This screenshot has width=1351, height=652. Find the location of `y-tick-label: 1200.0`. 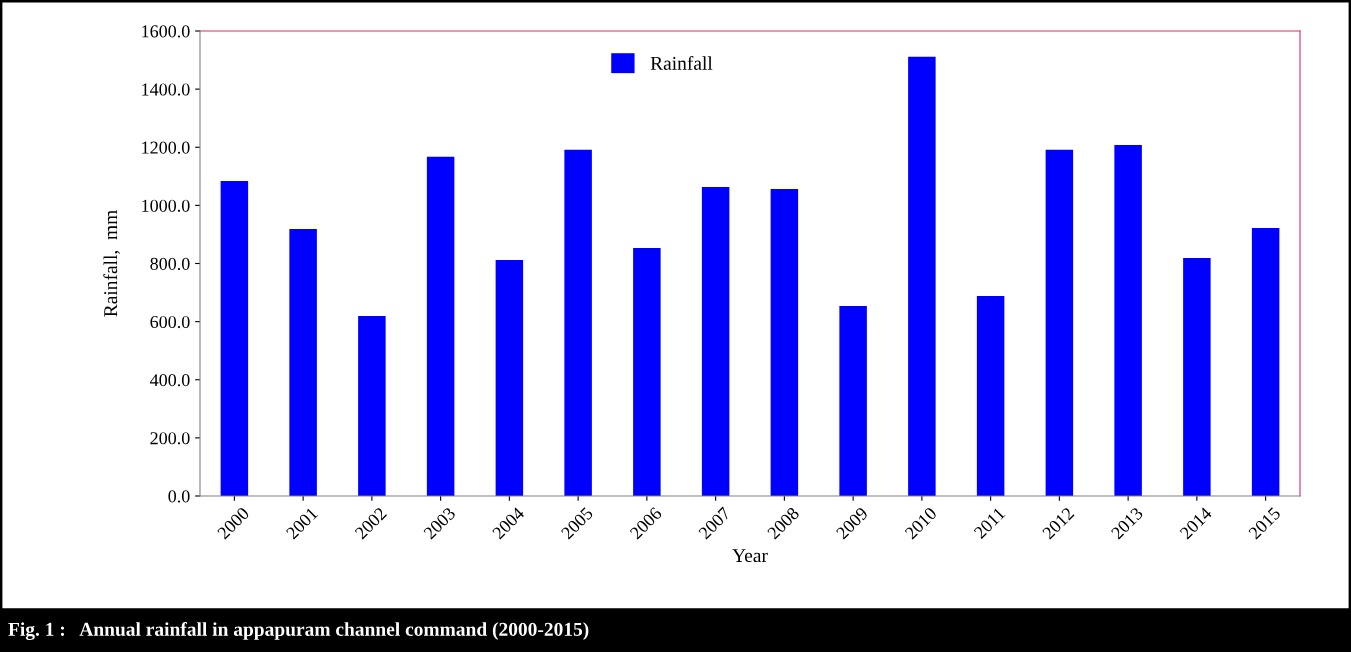

y-tick-label: 1200.0 is located at coordinates (166, 147).